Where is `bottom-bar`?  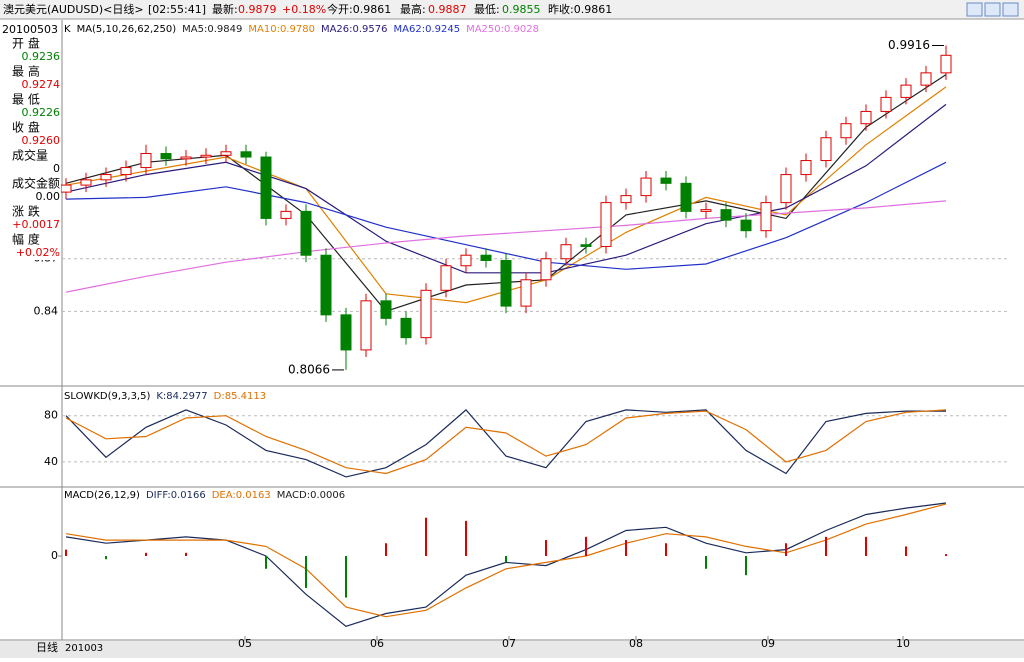
bottom-bar is located at coordinates (512, 649).